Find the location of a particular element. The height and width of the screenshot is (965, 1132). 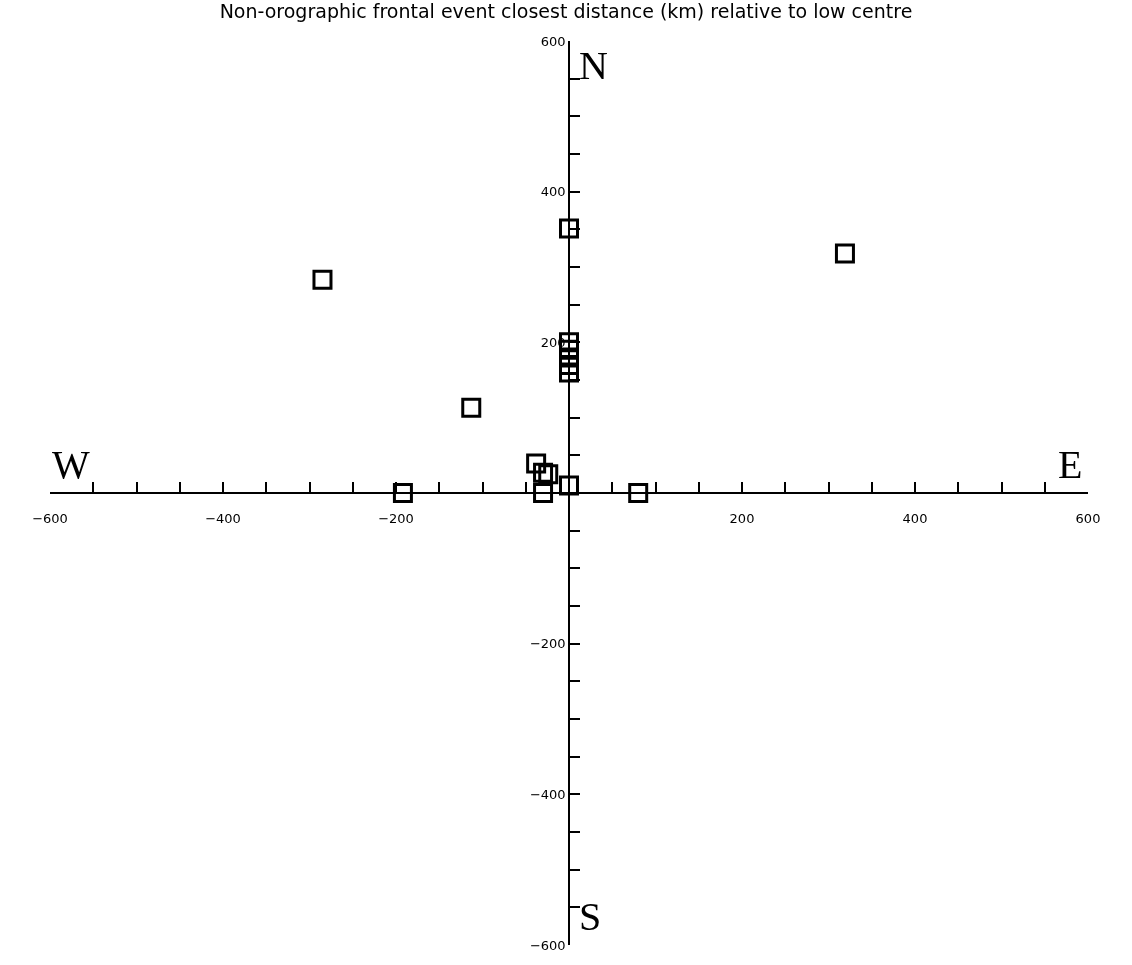

annotation: E is located at coordinates (1070, 464).